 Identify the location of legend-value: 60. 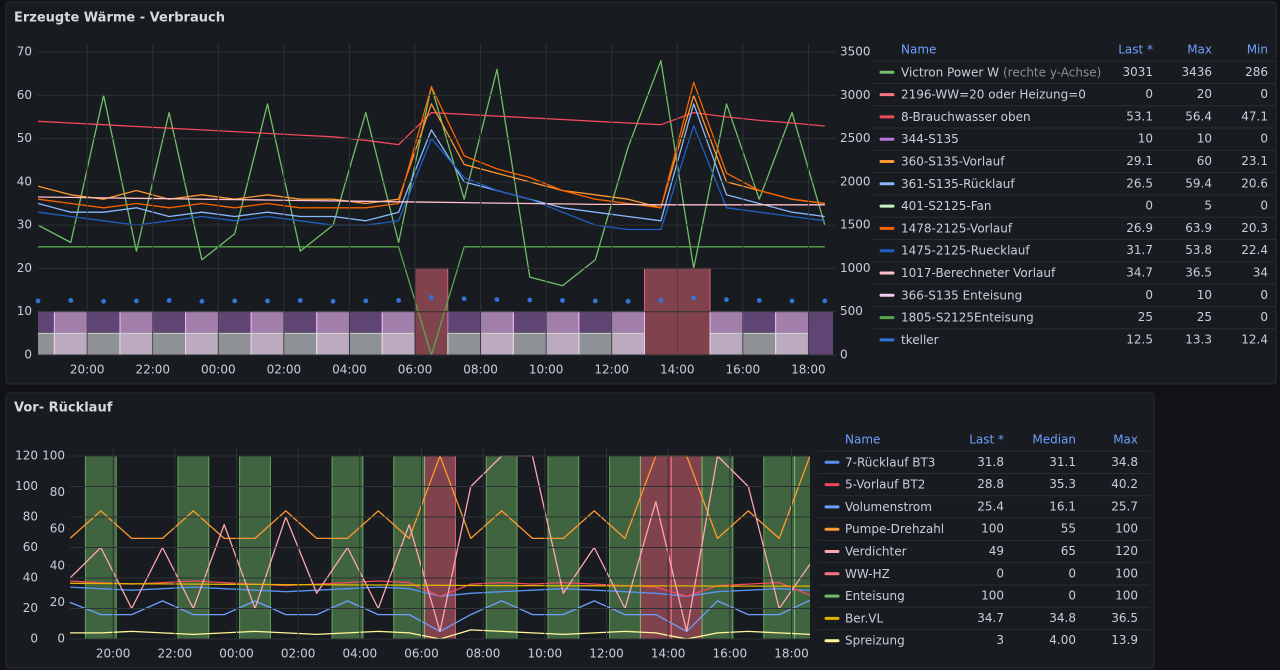
(1204, 161).